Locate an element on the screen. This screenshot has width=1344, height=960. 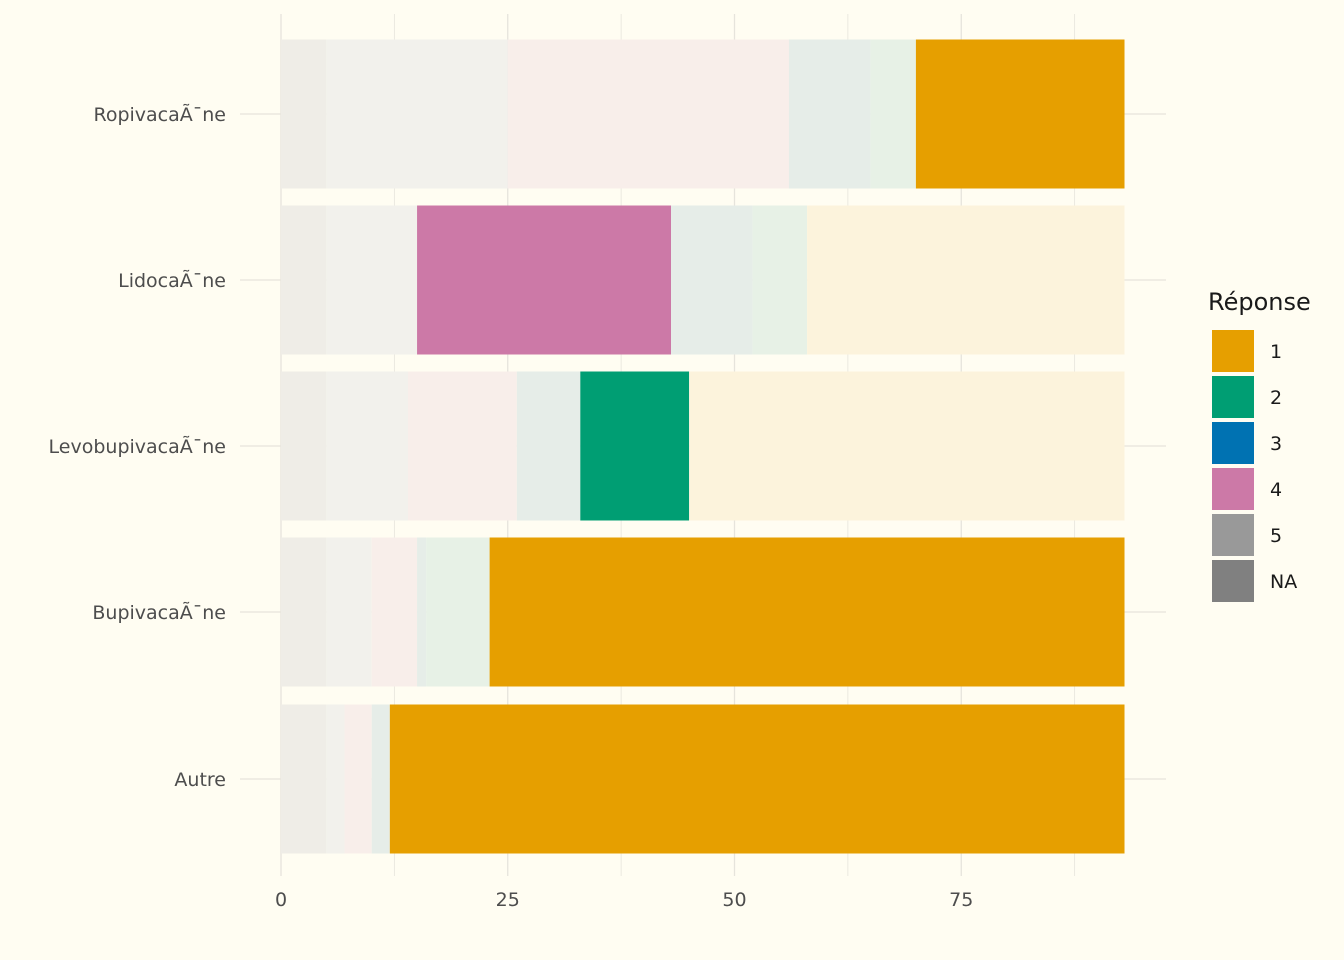
legend-label: 2 is located at coordinates (1276, 398).